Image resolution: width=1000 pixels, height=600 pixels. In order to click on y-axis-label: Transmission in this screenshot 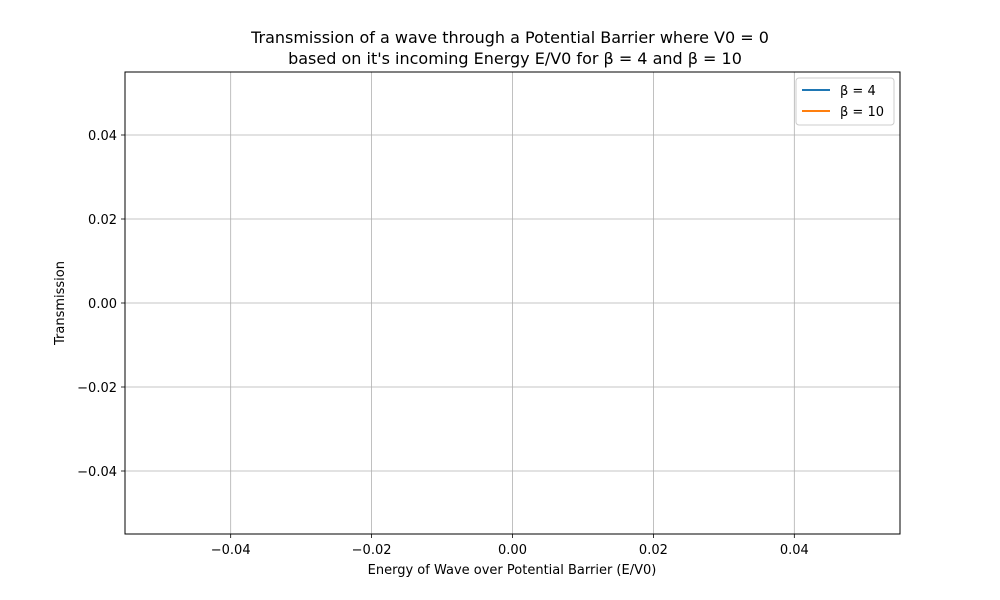, I will do `click(60, 303)`.